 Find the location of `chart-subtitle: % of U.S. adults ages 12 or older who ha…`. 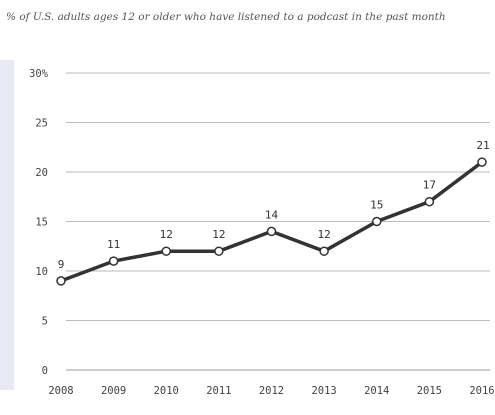

chart-subtitle: % of U.S. adults ages 12 or older who ha… is located at coordinates (226, 17).